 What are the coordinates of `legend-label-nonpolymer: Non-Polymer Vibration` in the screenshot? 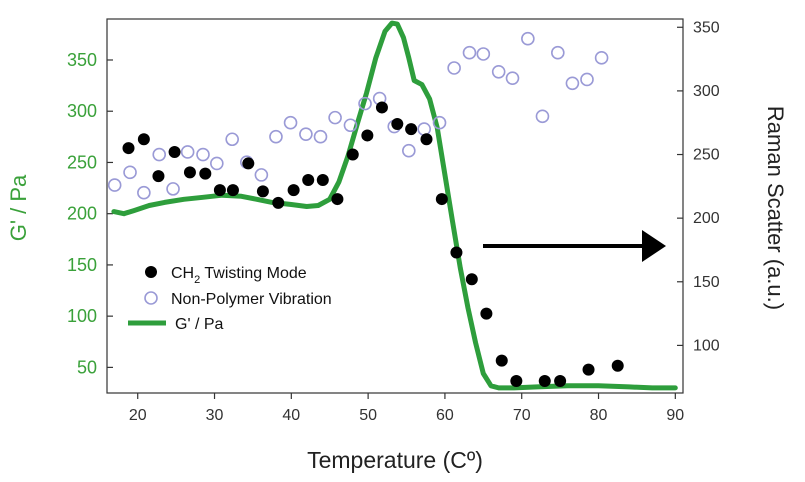 It's located at (251, 299).